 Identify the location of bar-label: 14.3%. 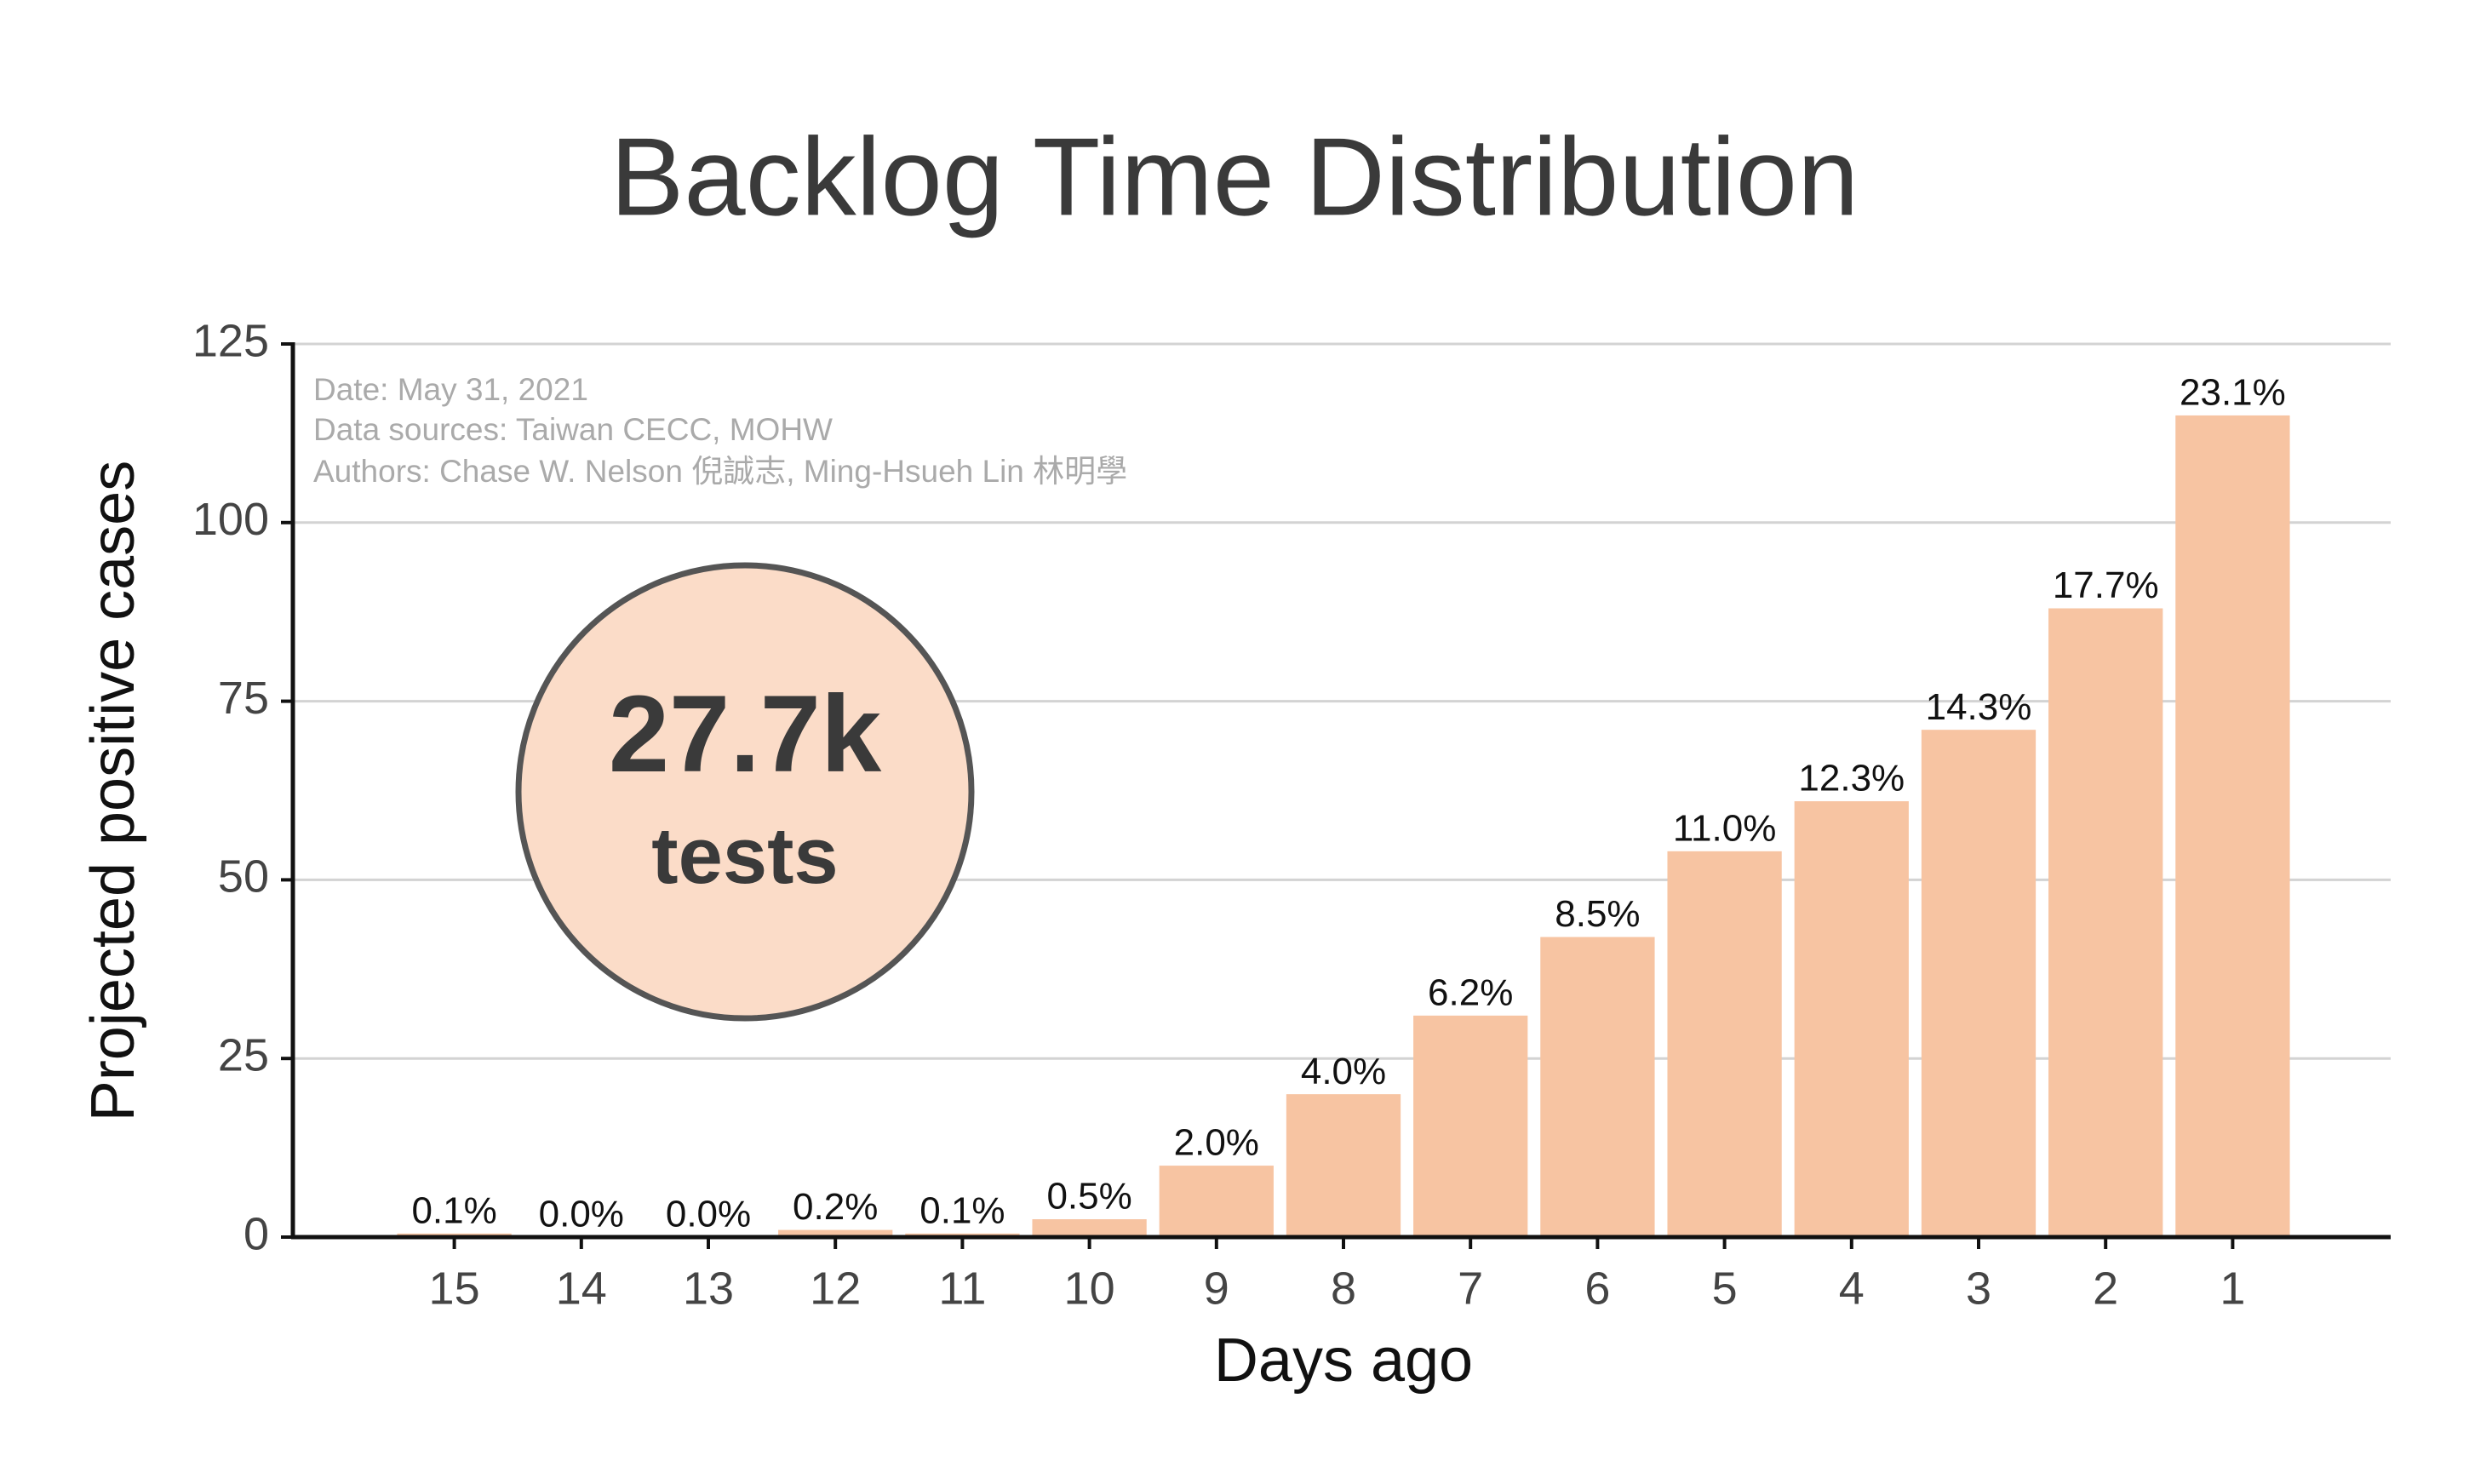
(1979, 707).